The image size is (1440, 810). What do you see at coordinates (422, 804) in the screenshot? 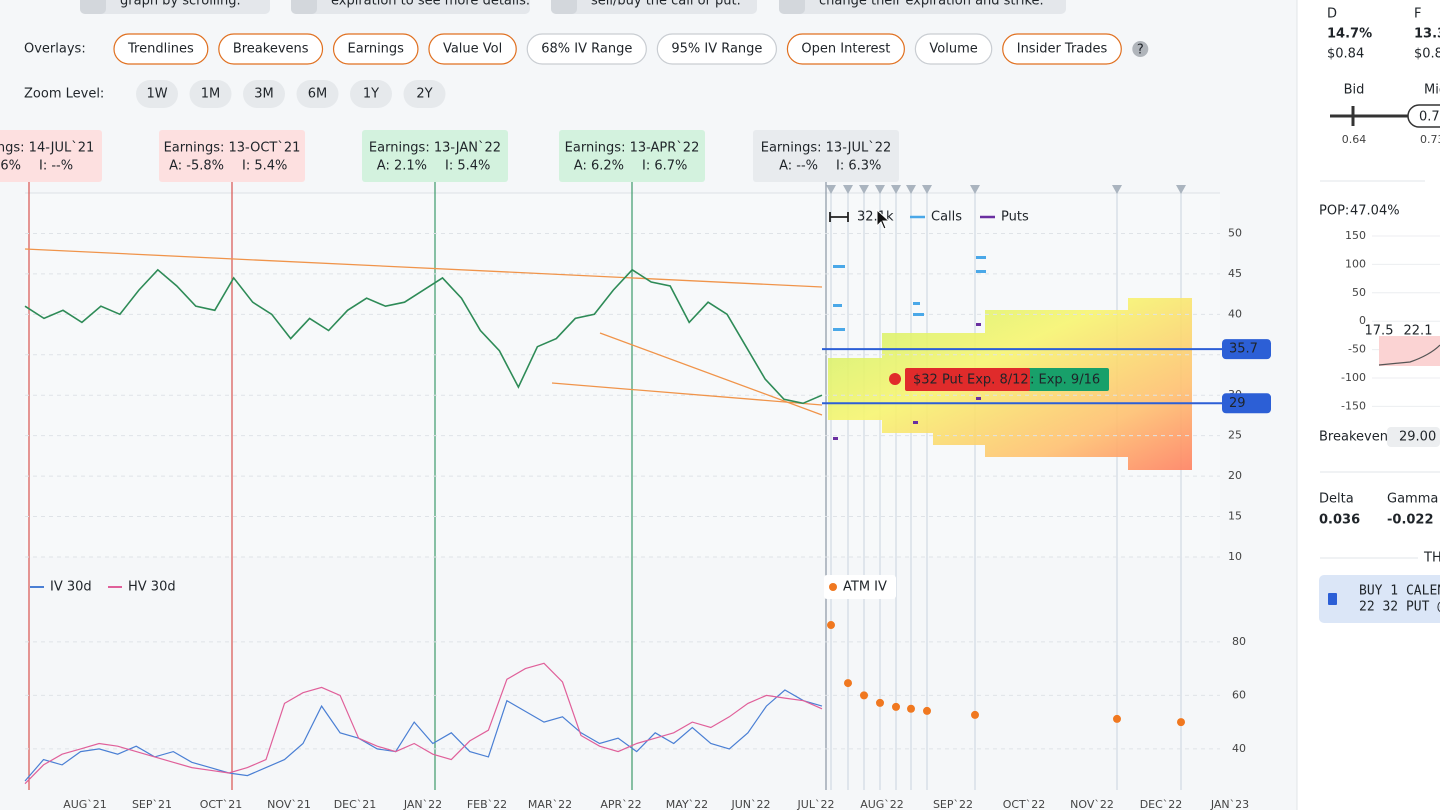
I see `x-tick-label: JAN`22` at bounding box center [422, 804].